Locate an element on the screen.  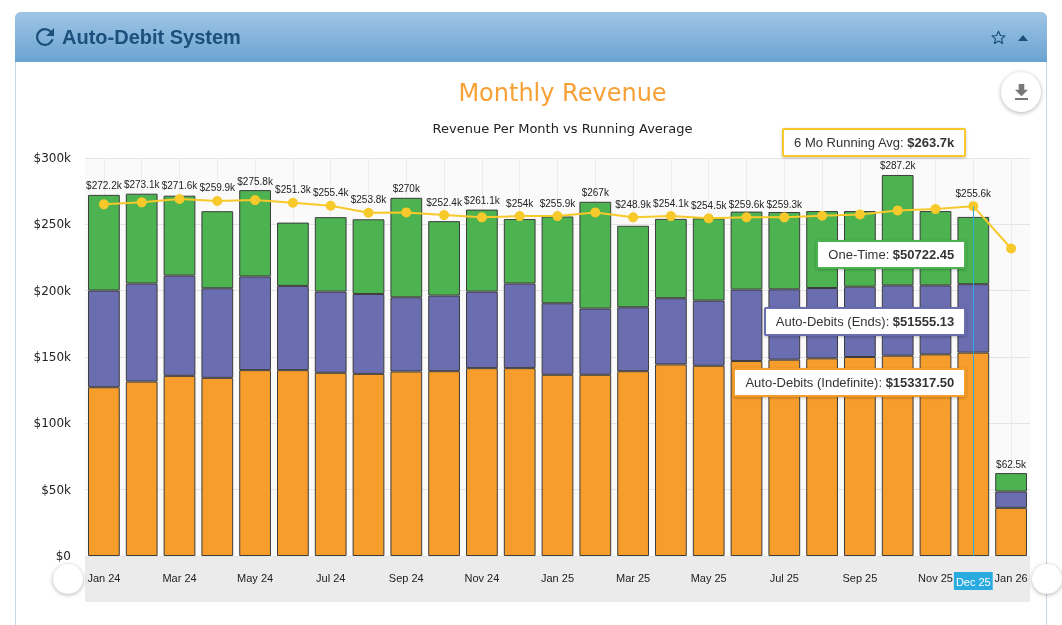
total-label: $271.6k is located at coordinates (180, 186).